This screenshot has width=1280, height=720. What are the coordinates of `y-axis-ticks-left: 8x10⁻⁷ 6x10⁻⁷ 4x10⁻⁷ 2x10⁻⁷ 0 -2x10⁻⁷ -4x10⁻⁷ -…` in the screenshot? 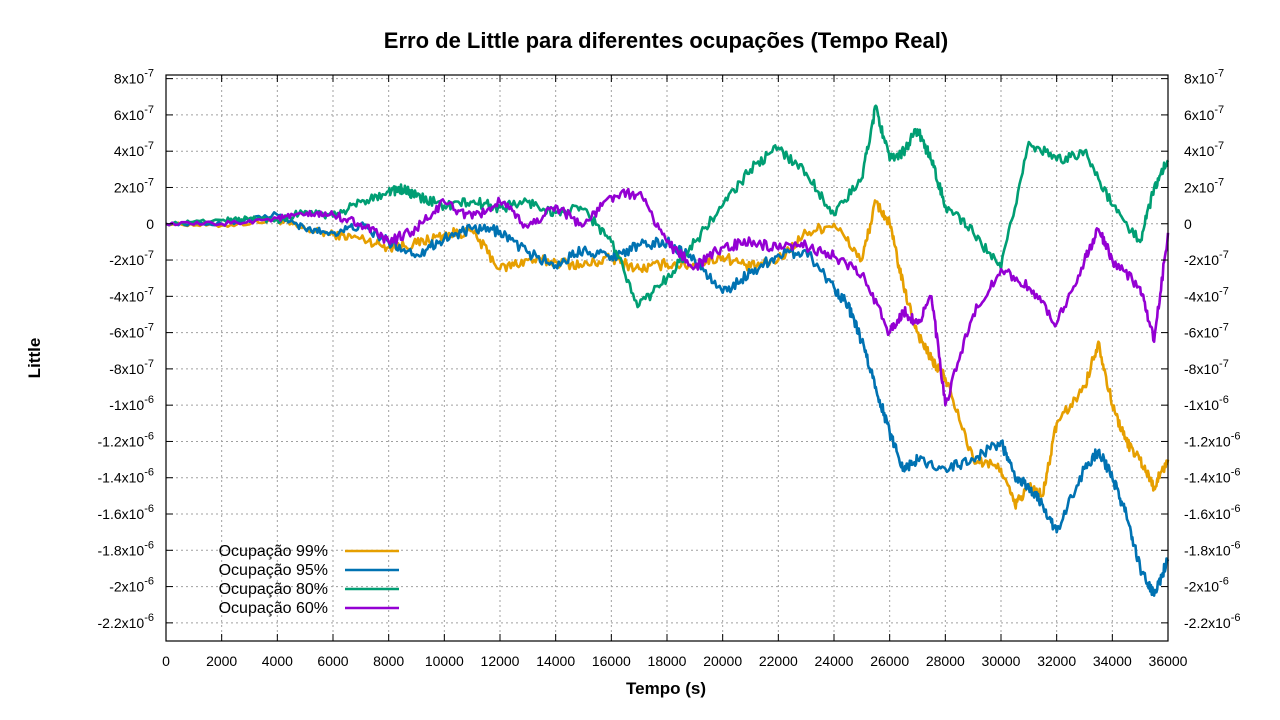 It's located at (135, 349).